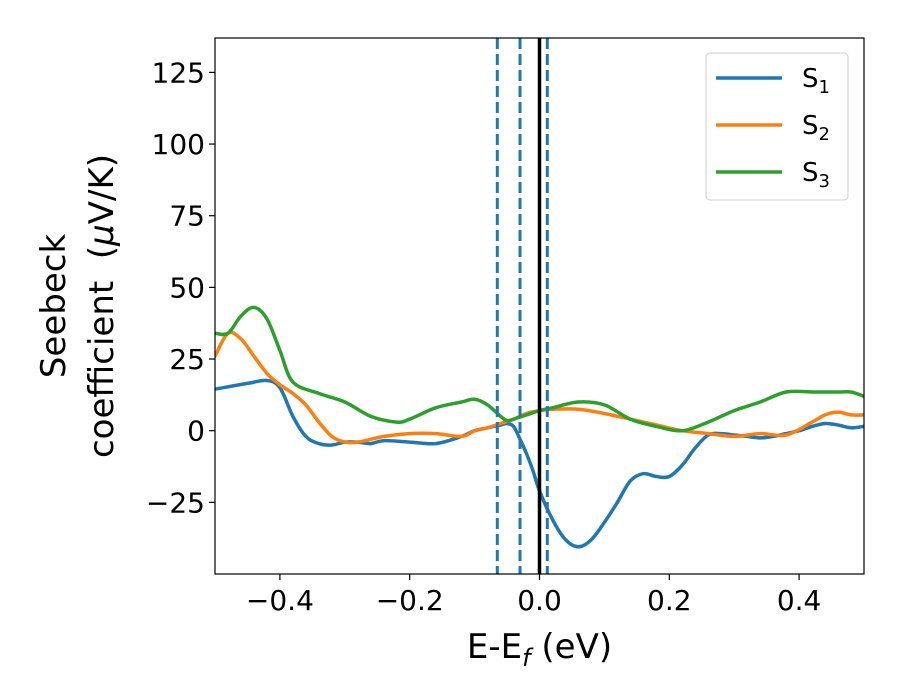 This screenshot has height=700, width=900. What do you see at coordinates (178, 72) in the screenshot?
I see `y-tick-label: 125` at bounding box center [178, 72].